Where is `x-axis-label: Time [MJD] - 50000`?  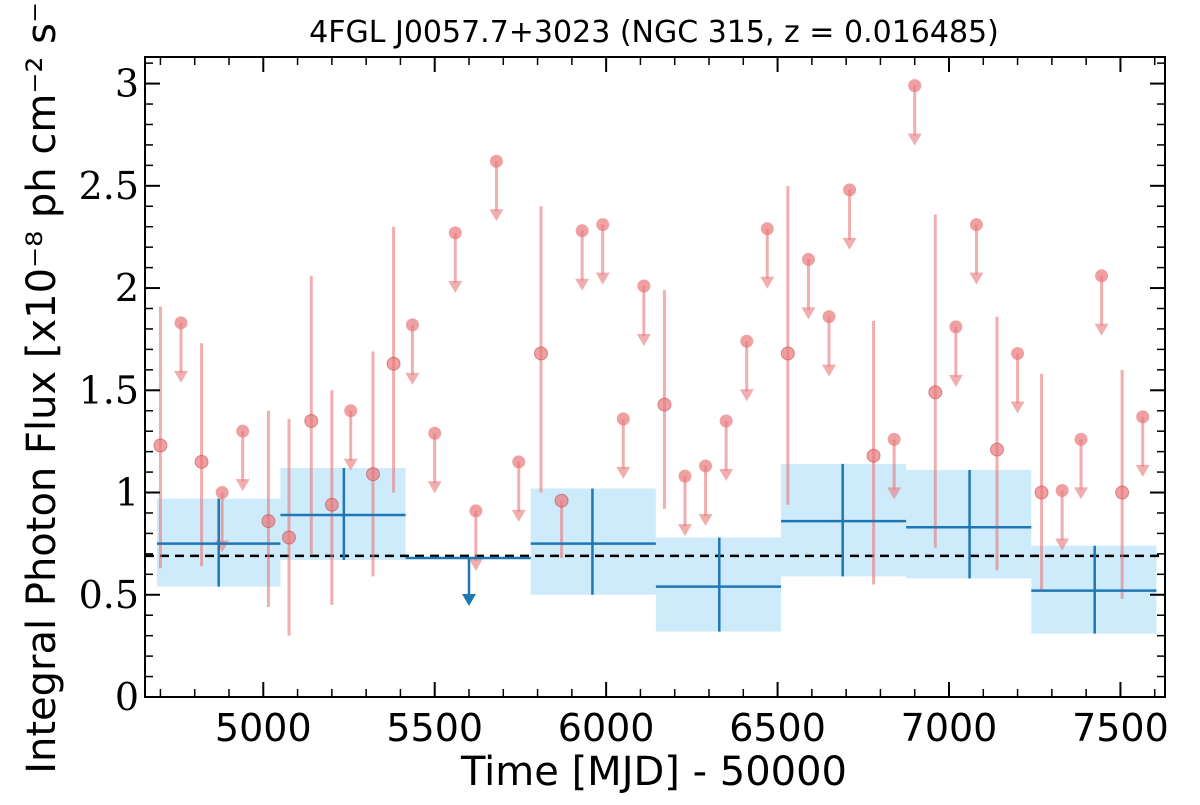 x-axis-label: Time [MJD] - 50000 is located at coordinates (653, 772).